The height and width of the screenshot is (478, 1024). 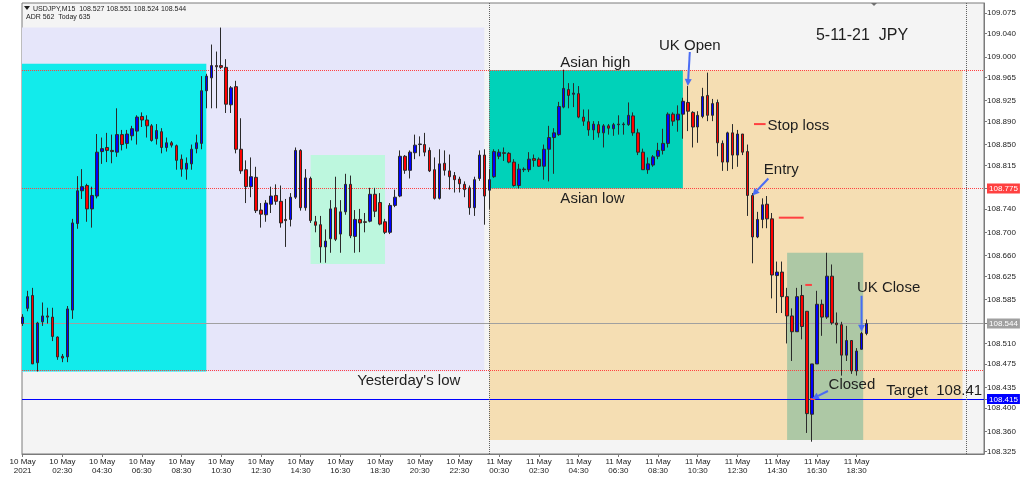 I want to click on annotation: Entry, so click(x=781, y=168).